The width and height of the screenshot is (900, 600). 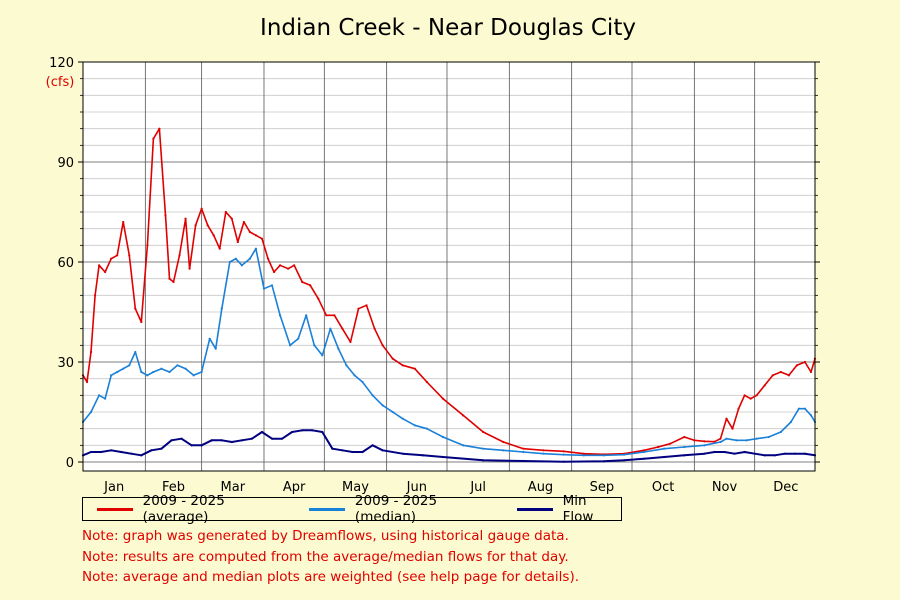 I want to click on legend-item-median: 2009 - 2025 (median), so click(x=405, y=509).